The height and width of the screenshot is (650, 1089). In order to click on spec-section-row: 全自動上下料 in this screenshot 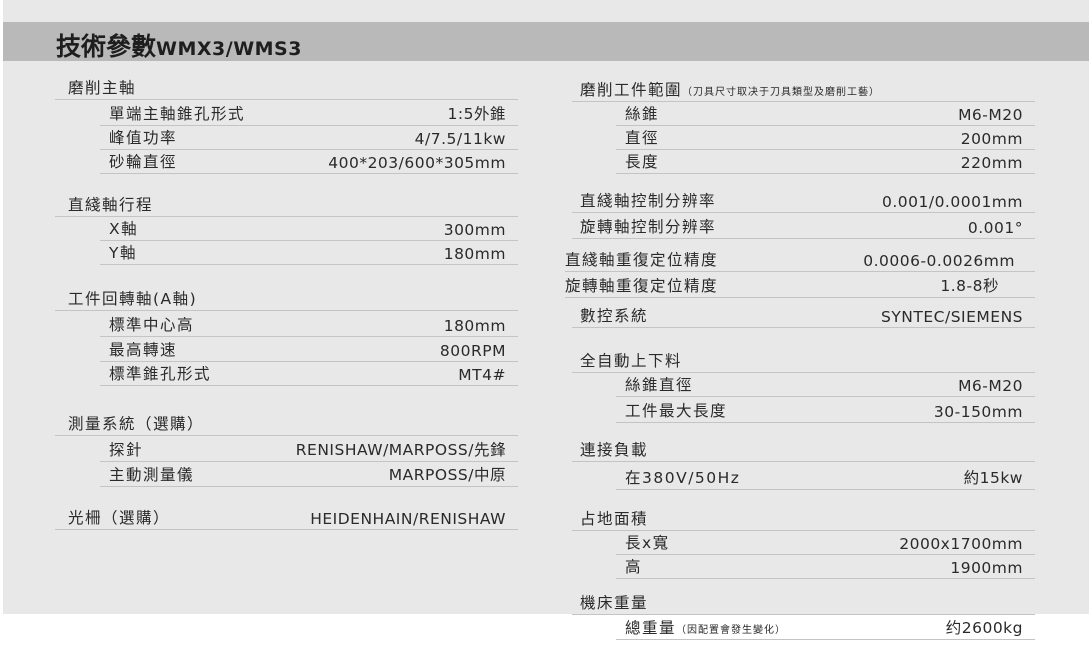, I will do `click(803, 361)`.